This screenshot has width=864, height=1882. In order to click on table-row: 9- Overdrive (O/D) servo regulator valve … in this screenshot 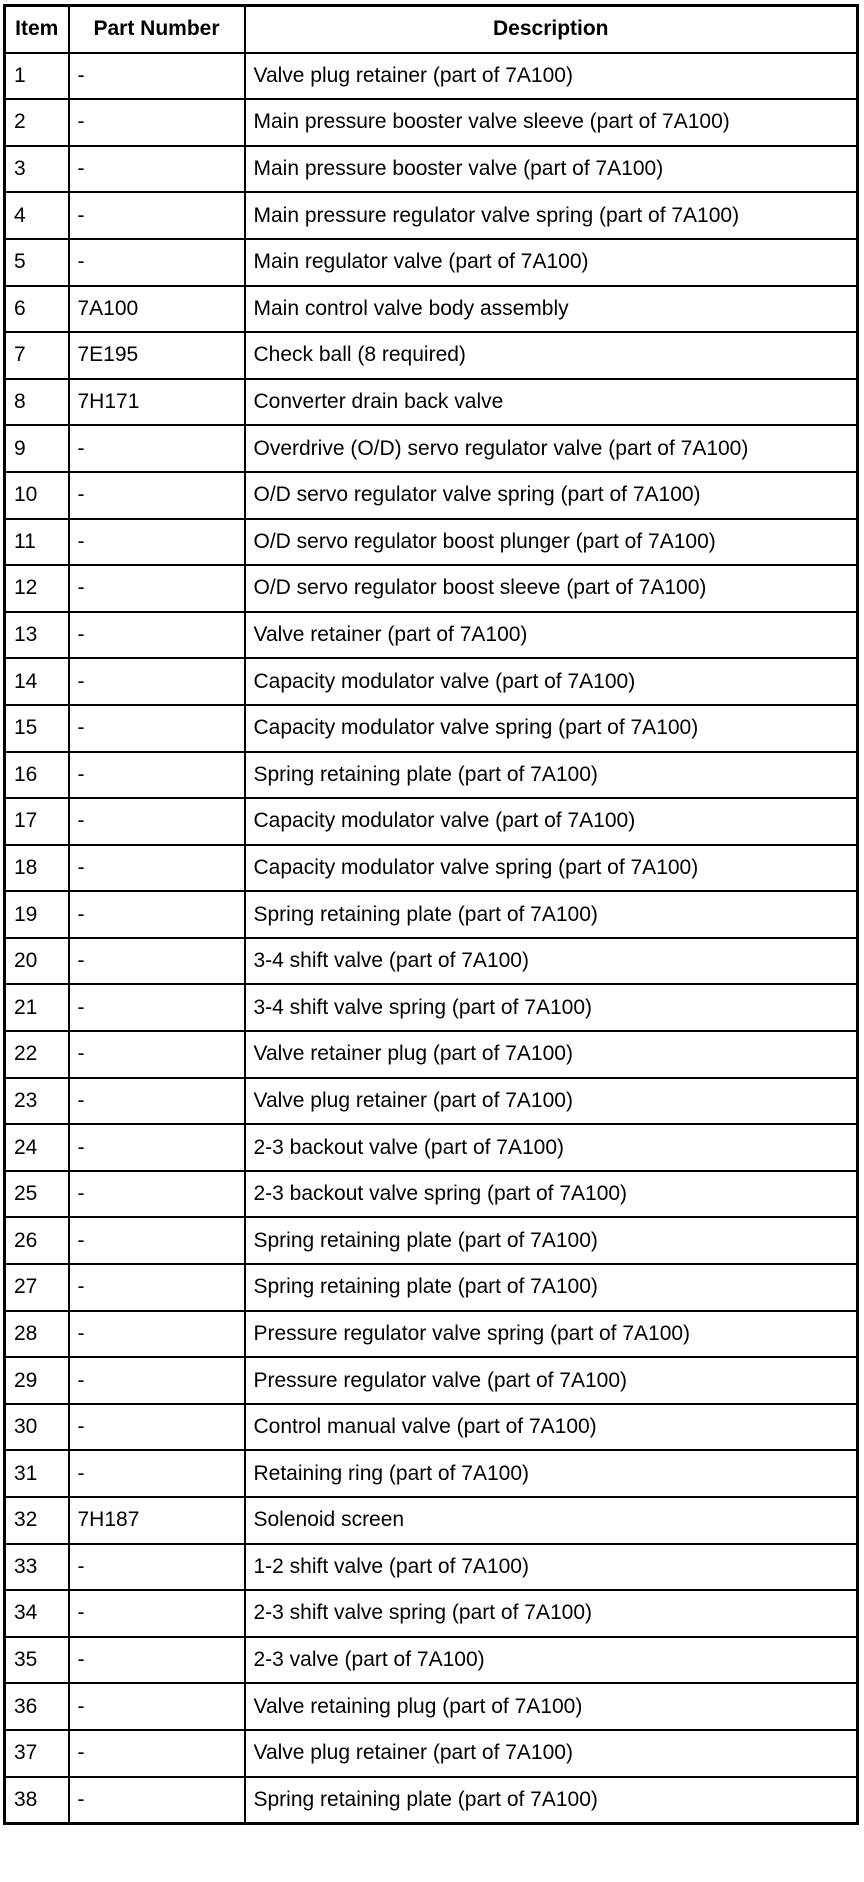, I will do `click(431, 448)`.